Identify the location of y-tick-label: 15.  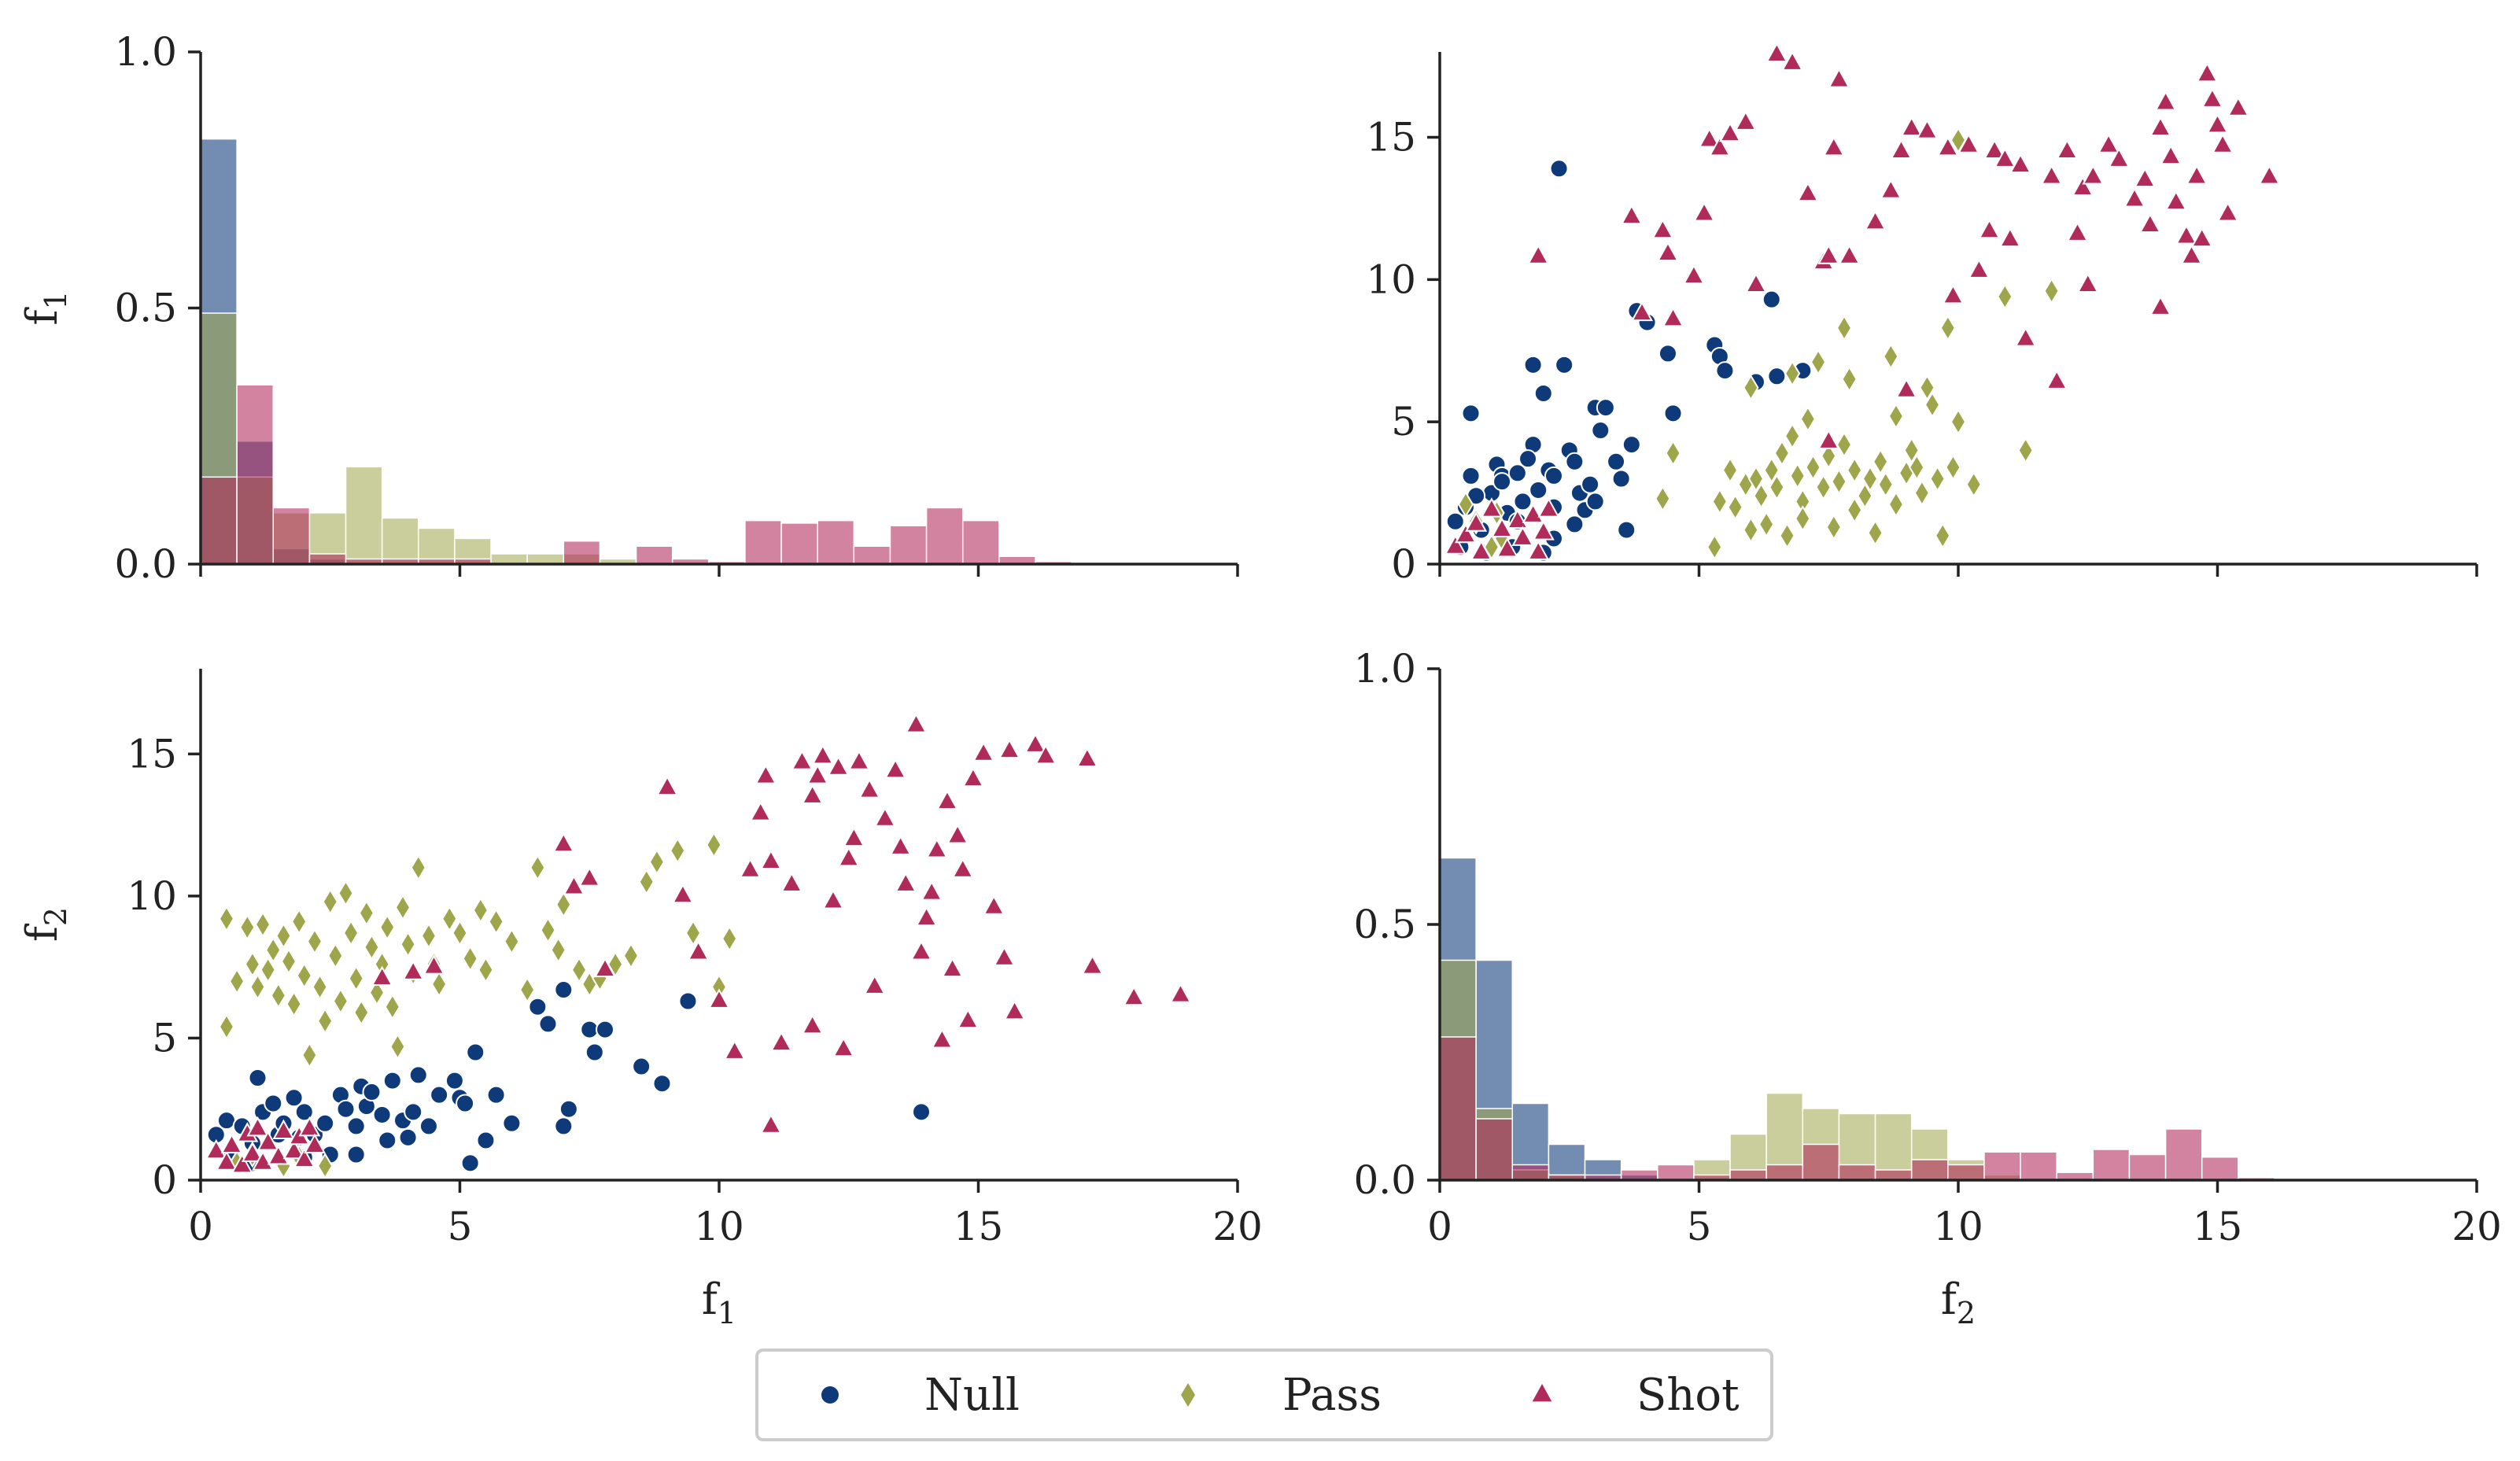
(1391, 137).